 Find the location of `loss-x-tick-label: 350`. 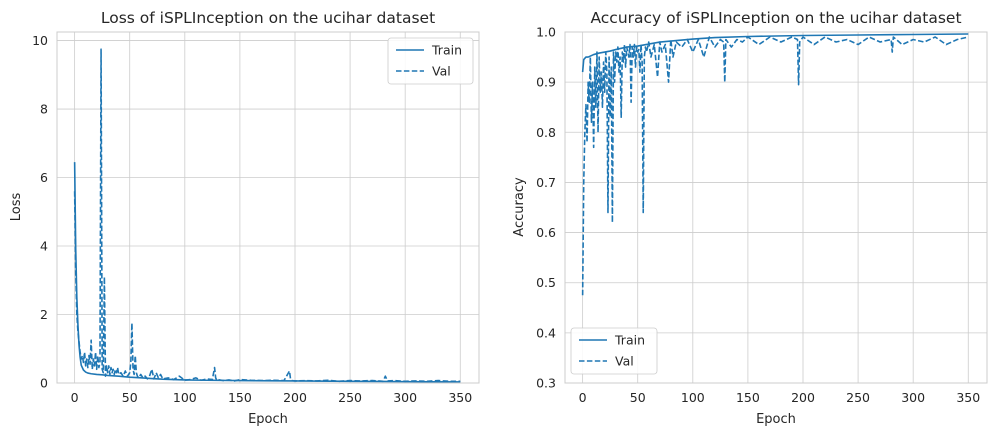

loss-x-tick-label: 350 is located at coordinates (460, 397).